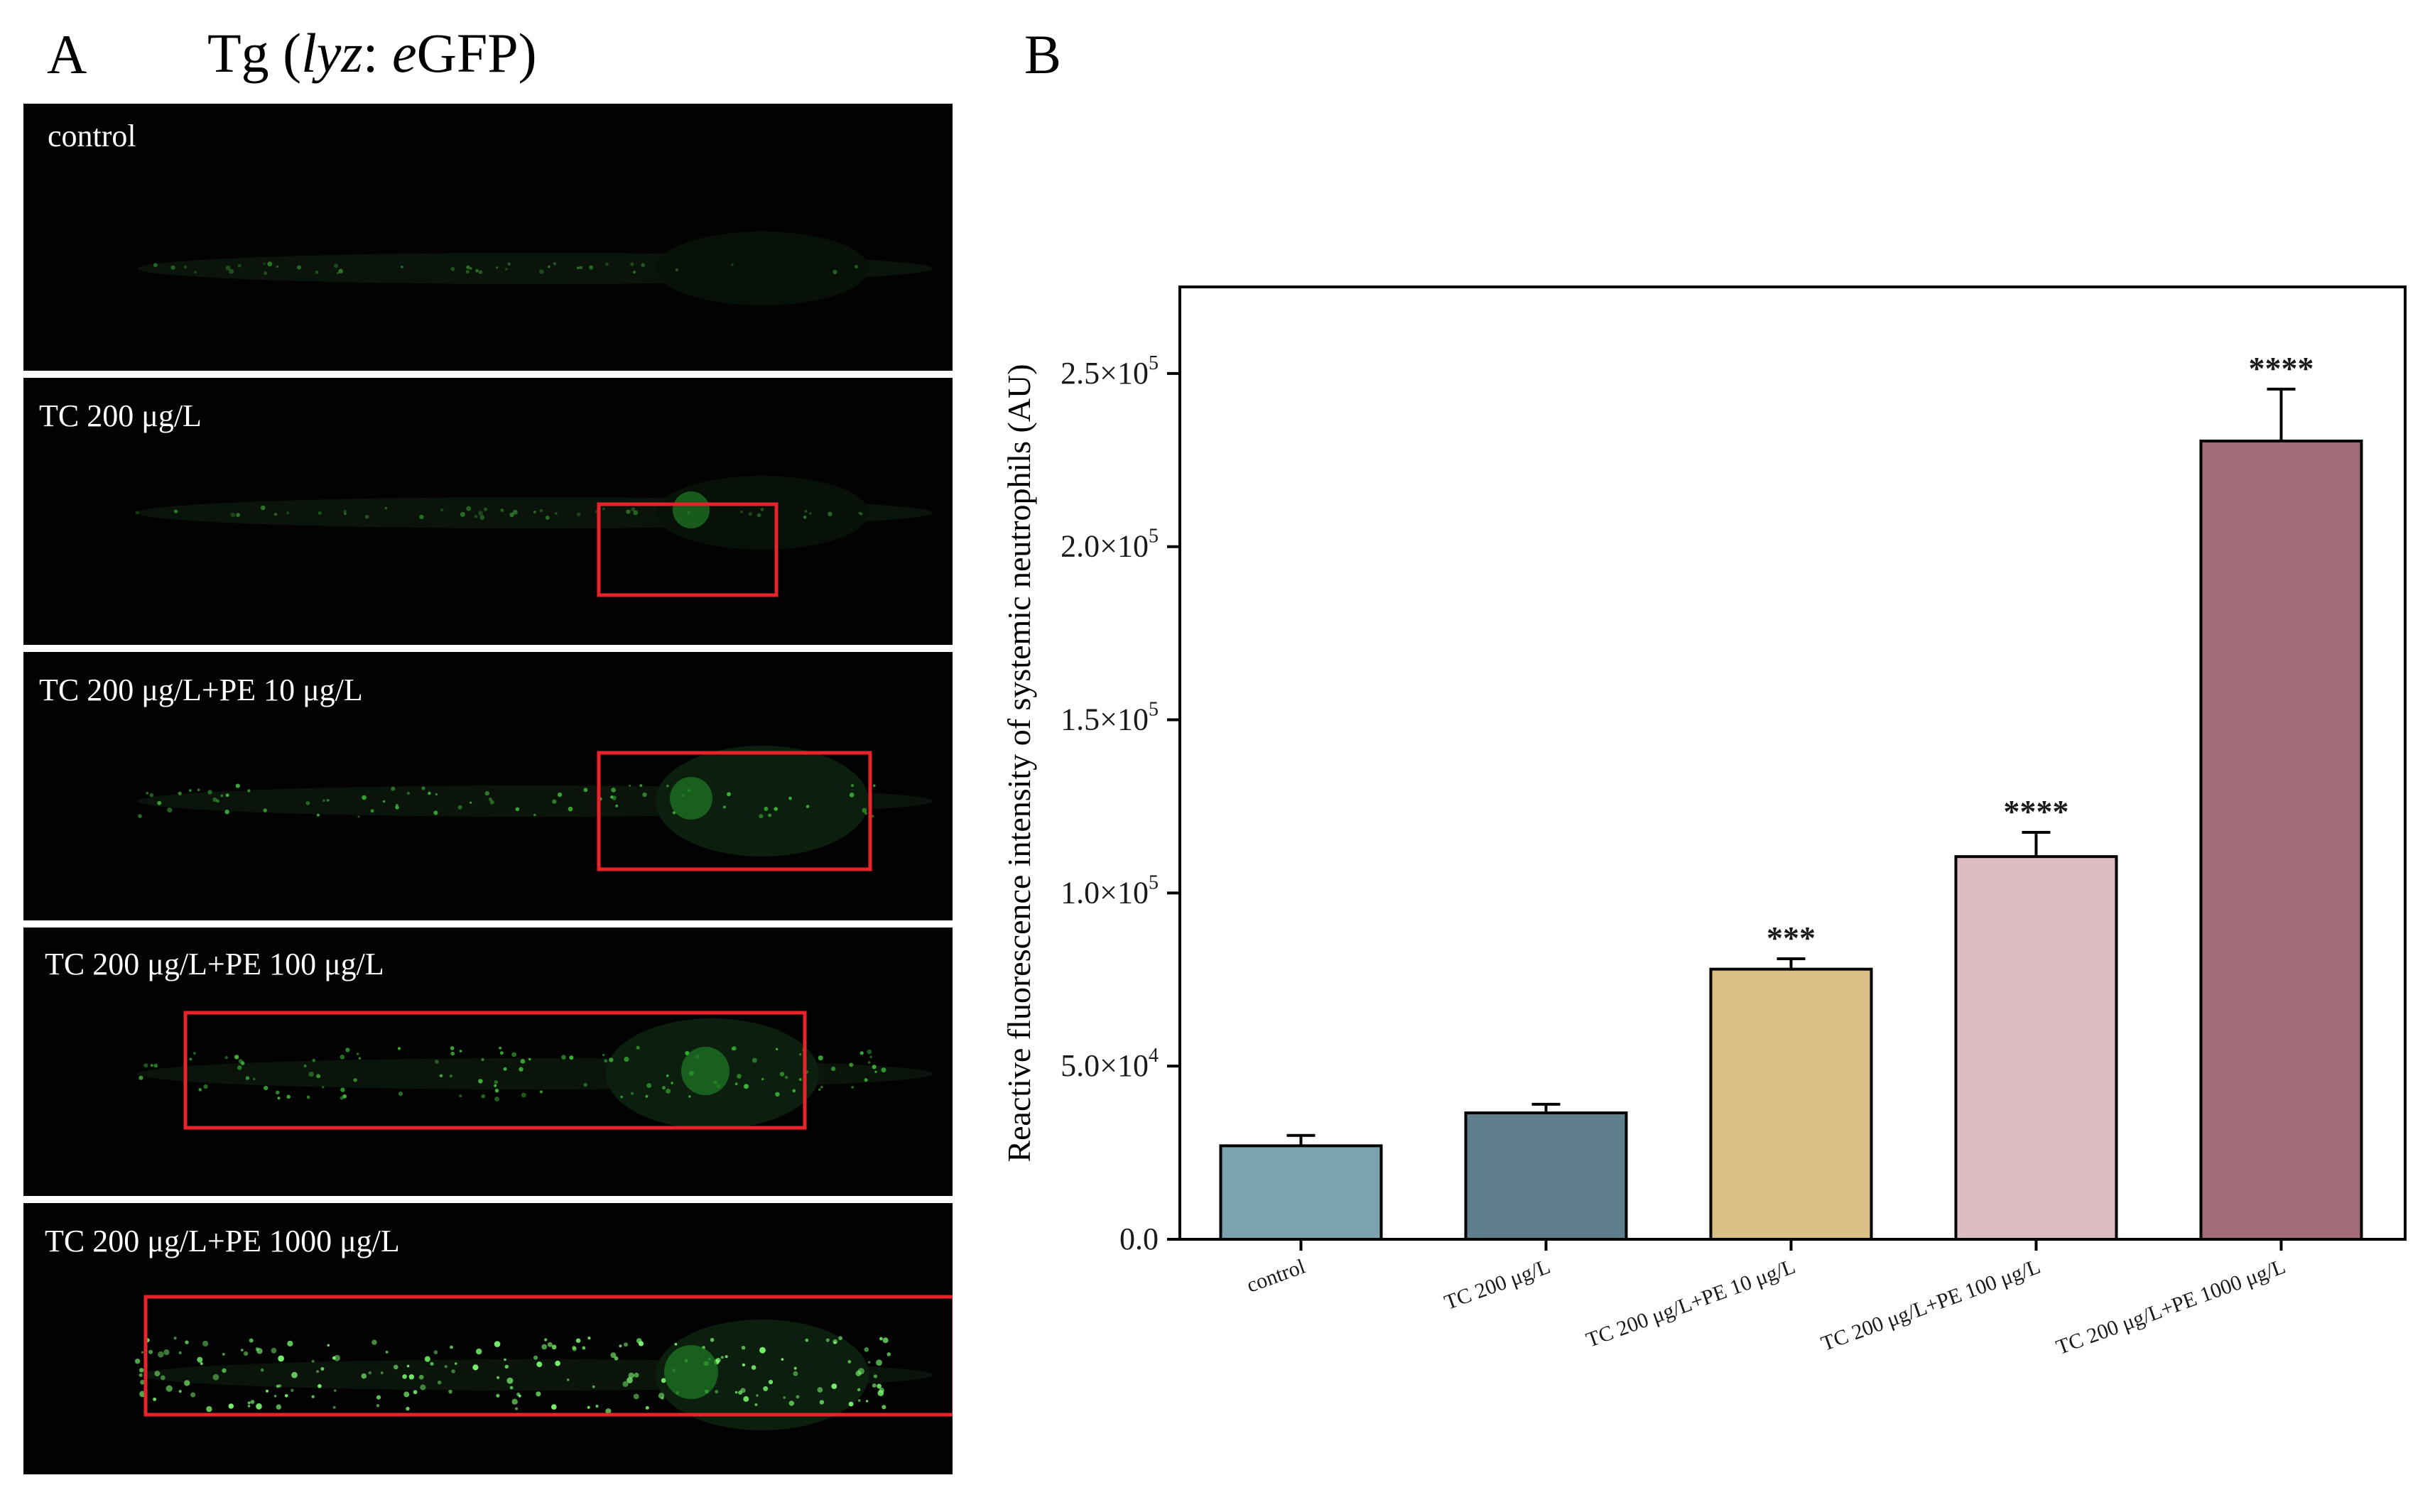 This screenshot has height=1512, width=2430. What do you see at coordinates (1043, 54) in the screenshot?
I see `panel-b-label: B` at bounding box center [1043, 54].